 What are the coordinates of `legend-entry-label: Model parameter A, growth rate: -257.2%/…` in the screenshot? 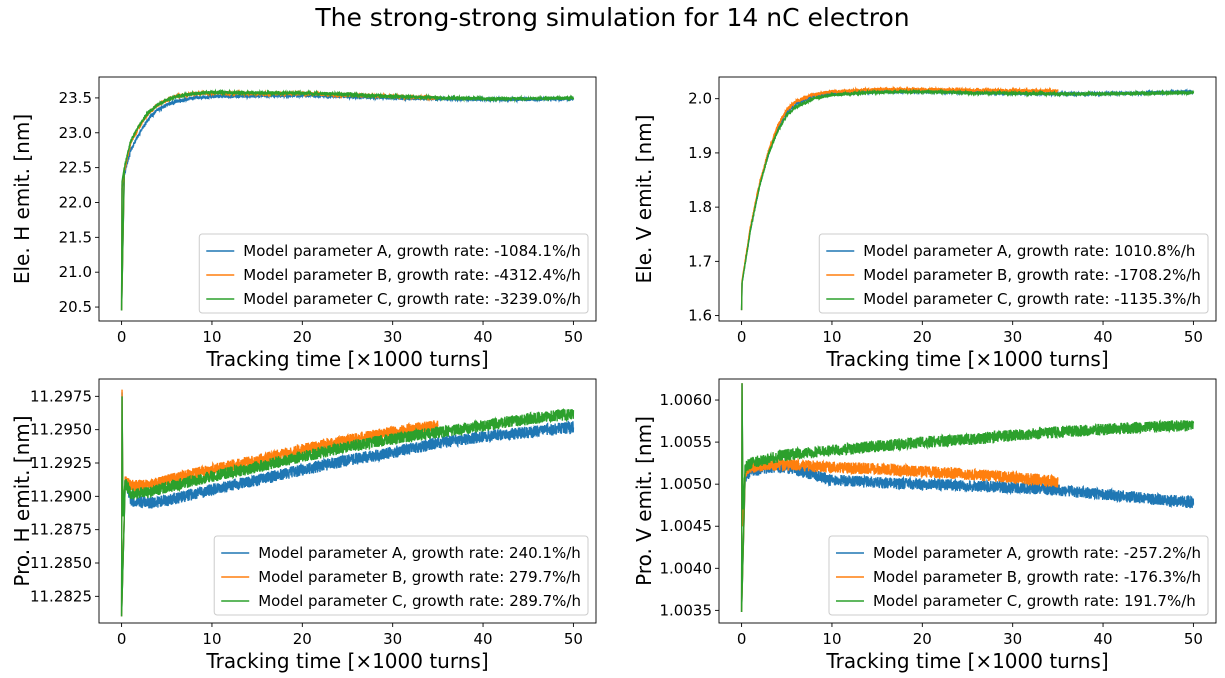 It's located at (1037, 553).